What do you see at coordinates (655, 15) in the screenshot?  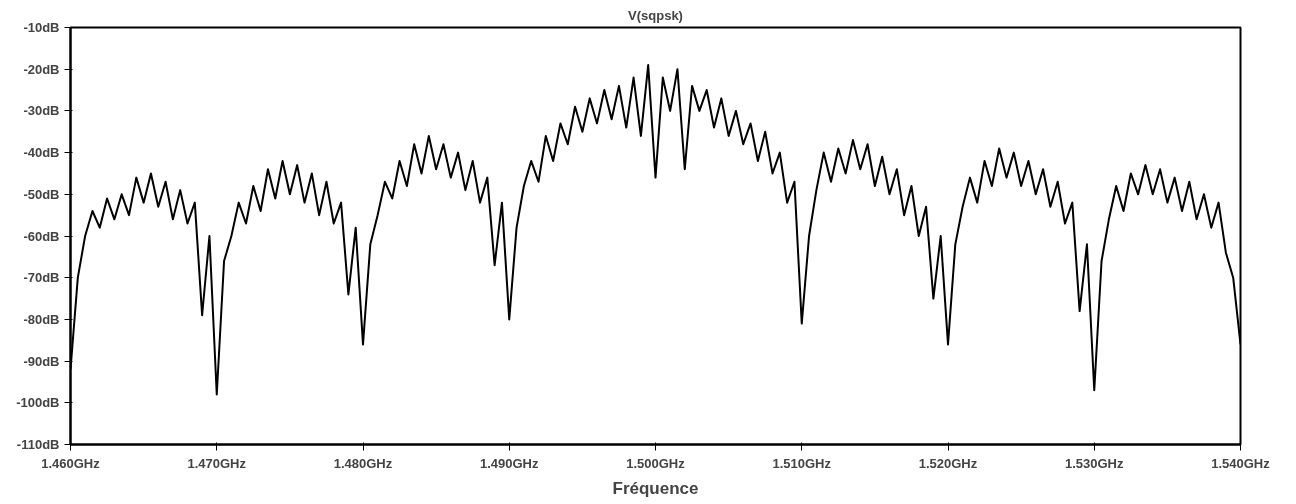 I see `chart-title: V(sqpsk)` at bounding box center [655, 15].